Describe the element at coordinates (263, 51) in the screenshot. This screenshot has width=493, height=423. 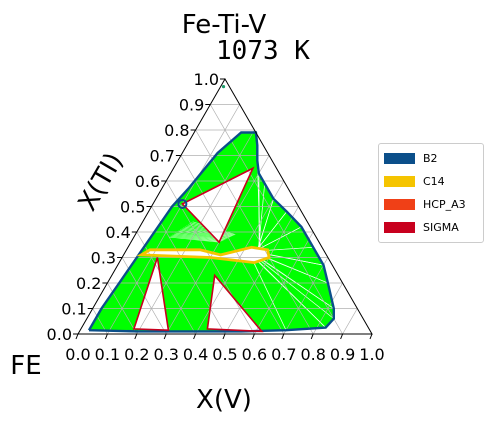
I see `chart-subtitle: 1073 K` at that location.